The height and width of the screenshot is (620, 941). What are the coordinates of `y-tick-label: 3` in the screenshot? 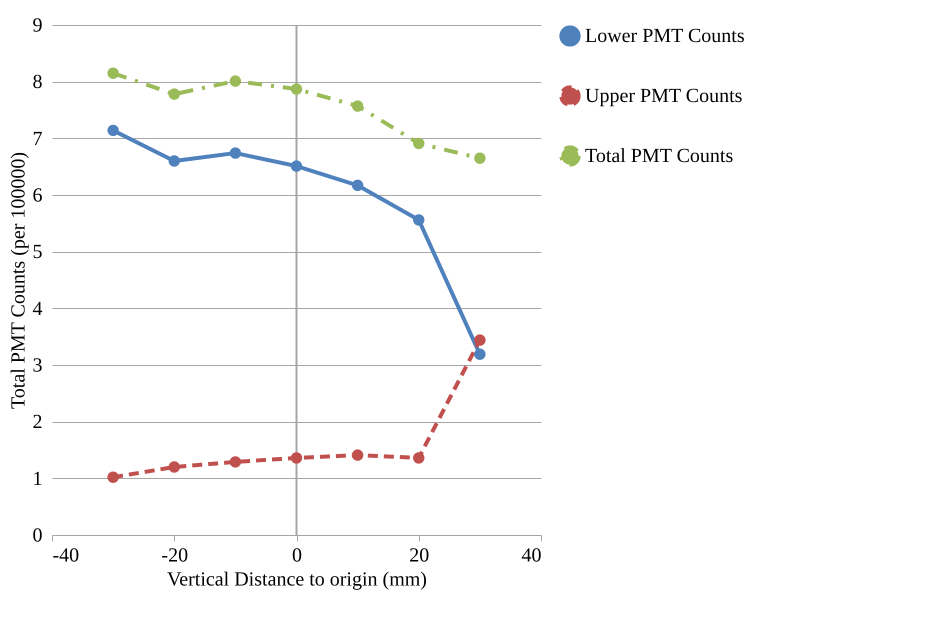 It's located at (37, 365).